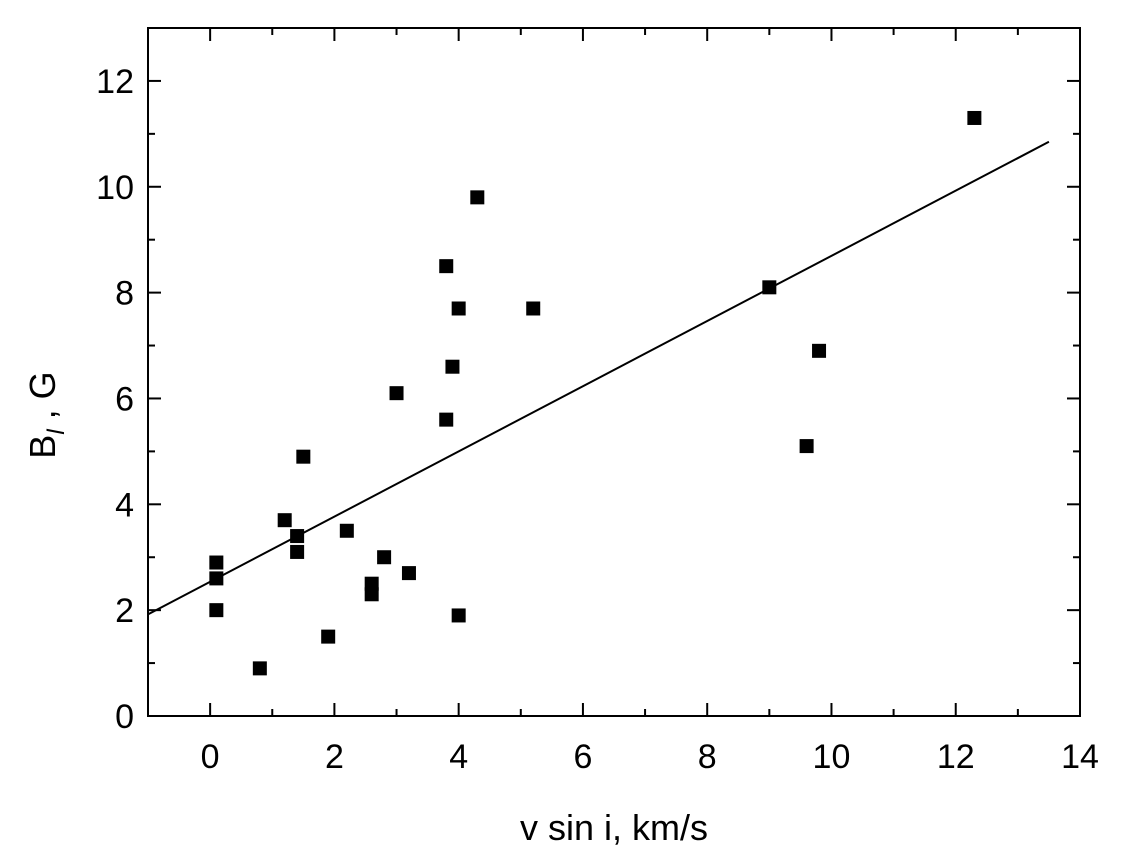  I want to click on y-axis-title-main: B, so click(42, 447).